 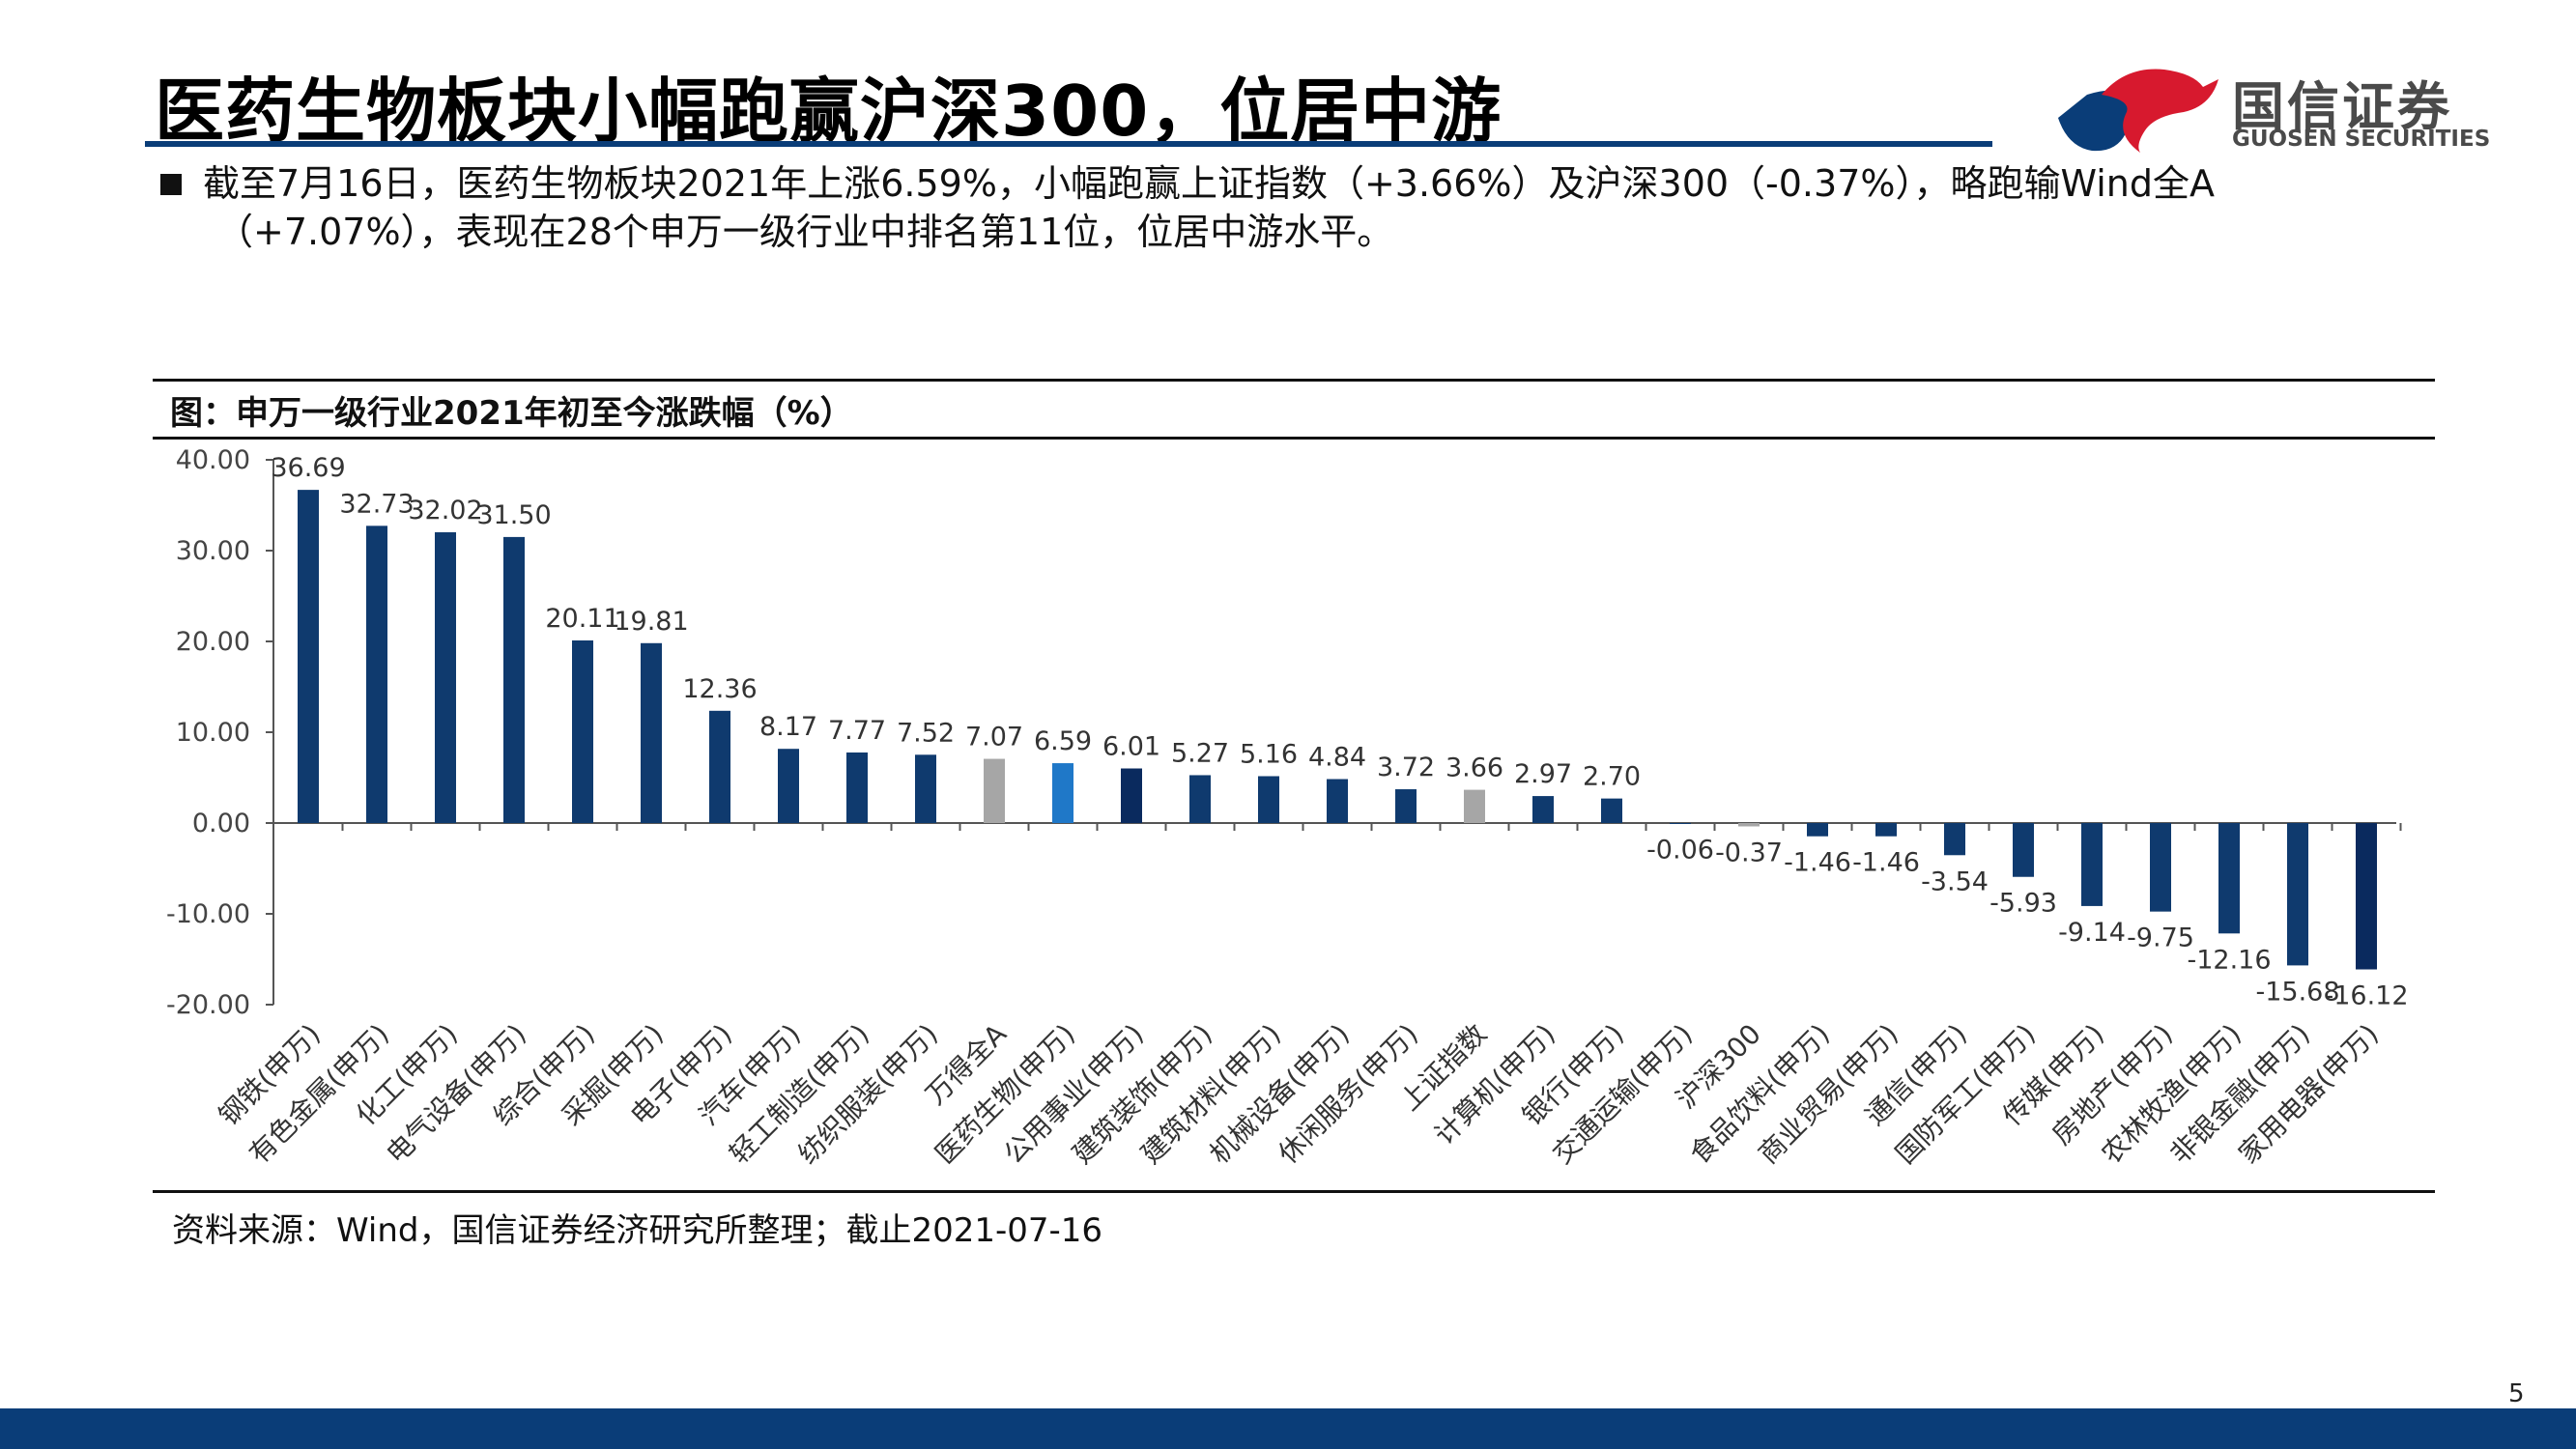 What do you see at coordinates (1337, 758) in the screenshot?
I see `data-label: 4.84` at bounding box center [1337, 758].